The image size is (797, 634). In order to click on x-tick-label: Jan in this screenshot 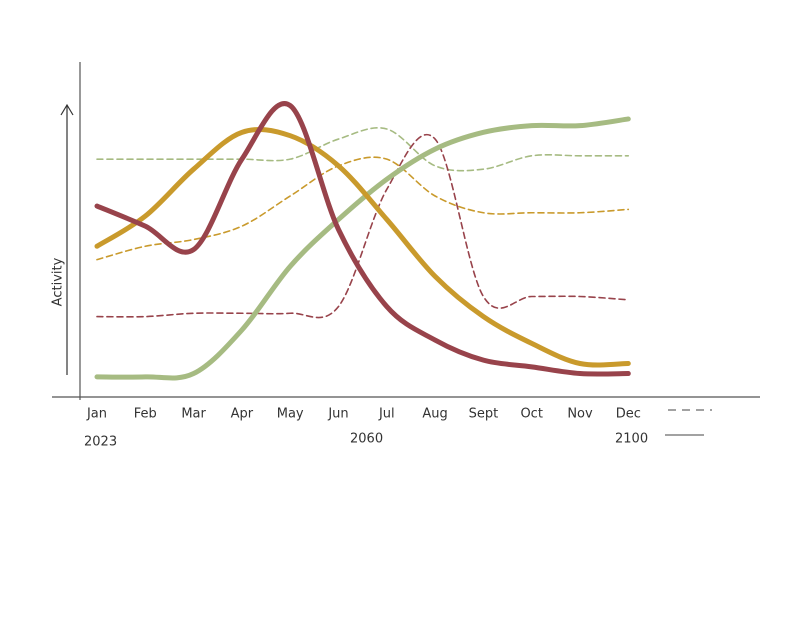, I will do `click(96, 414)`.